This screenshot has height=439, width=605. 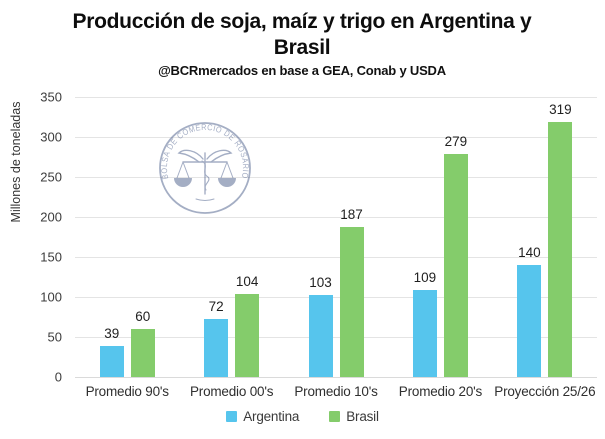 What do you see at coordinates (58, 377) in the screenshot?
I see `y-tick-0: 0` at bounding box center [58, 377].